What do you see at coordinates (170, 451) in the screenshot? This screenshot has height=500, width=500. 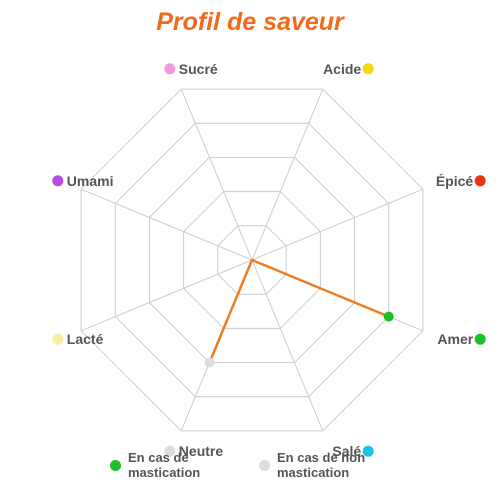 I see `axis-dot-neutre-icon` at bounding box center [170, 451].